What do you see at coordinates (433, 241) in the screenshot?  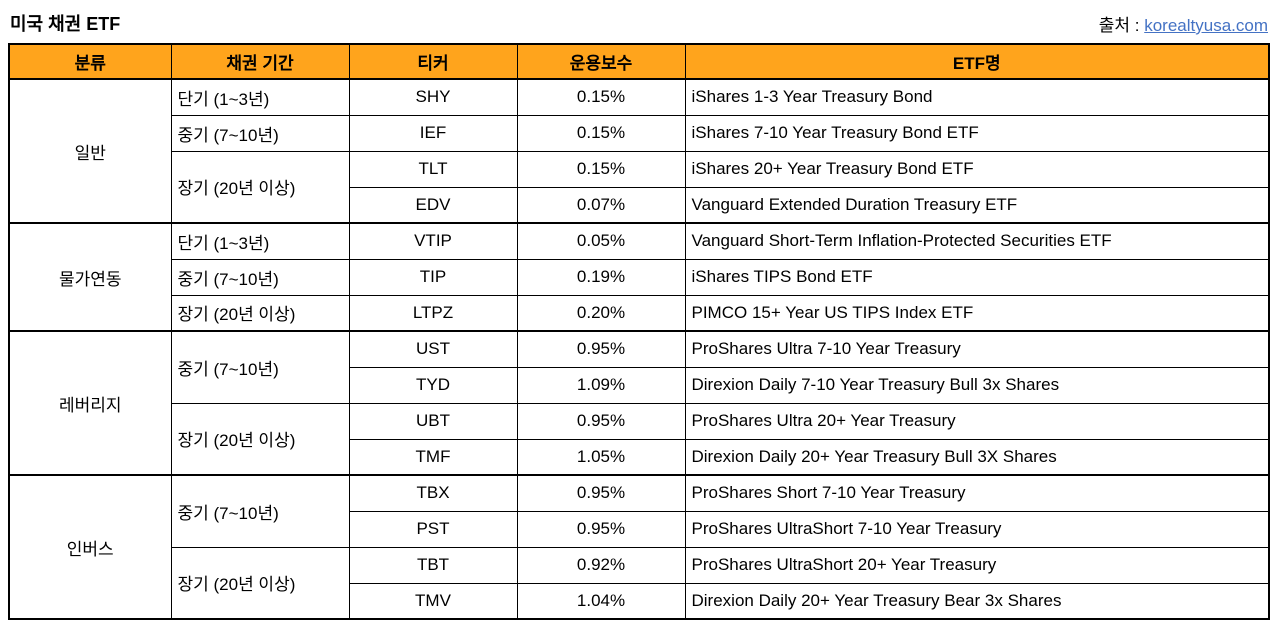 I see `ticker-cell: VTIP` at bounding box center [433, 241].